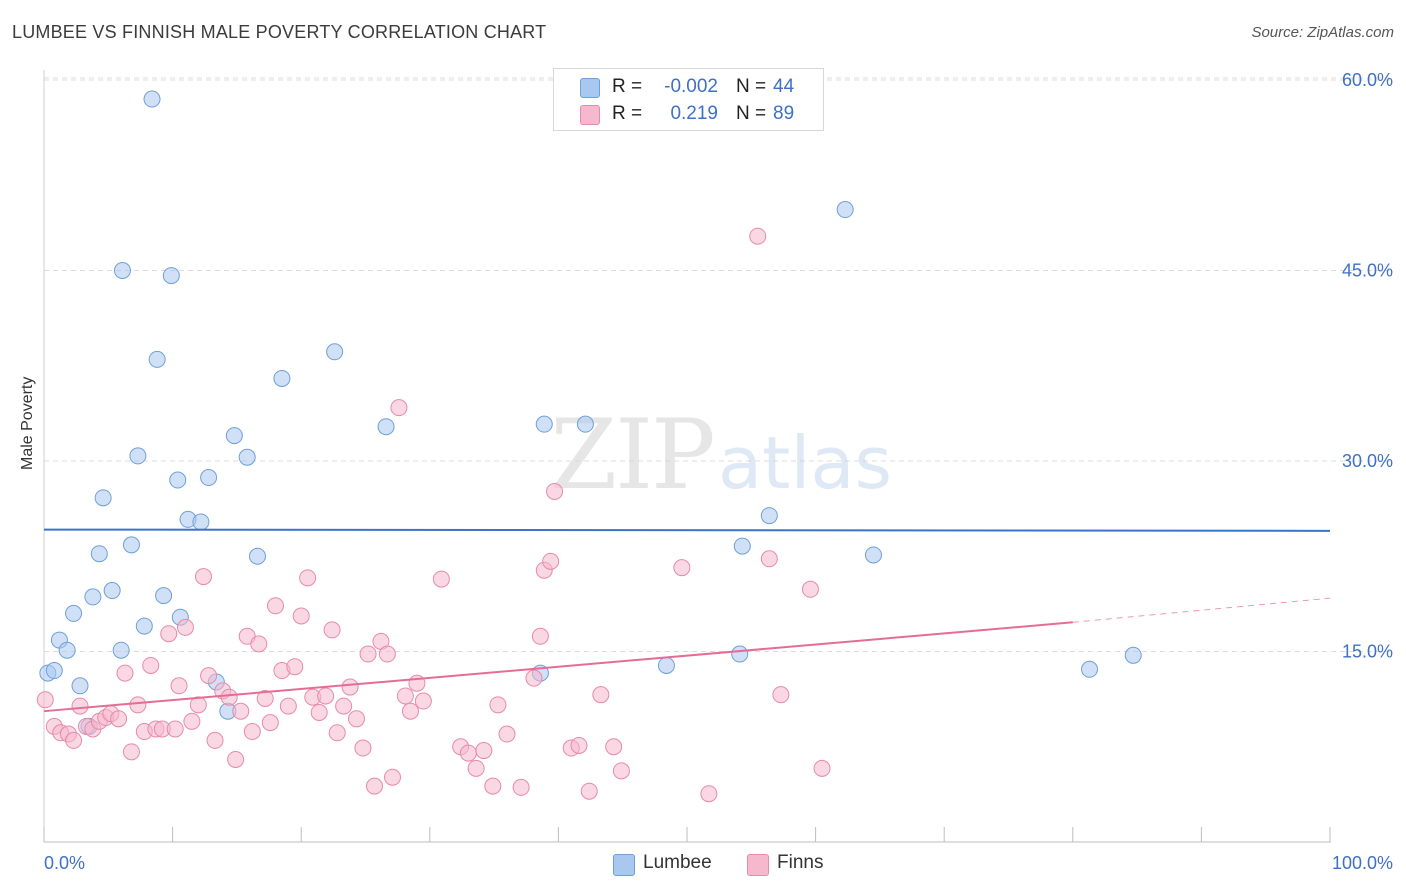 This screenshot has height=892, width=1406. What do you see at coordinates (590, 115) in the screenshot?
I see `finns-swatch` at bounding box center [590, 115].